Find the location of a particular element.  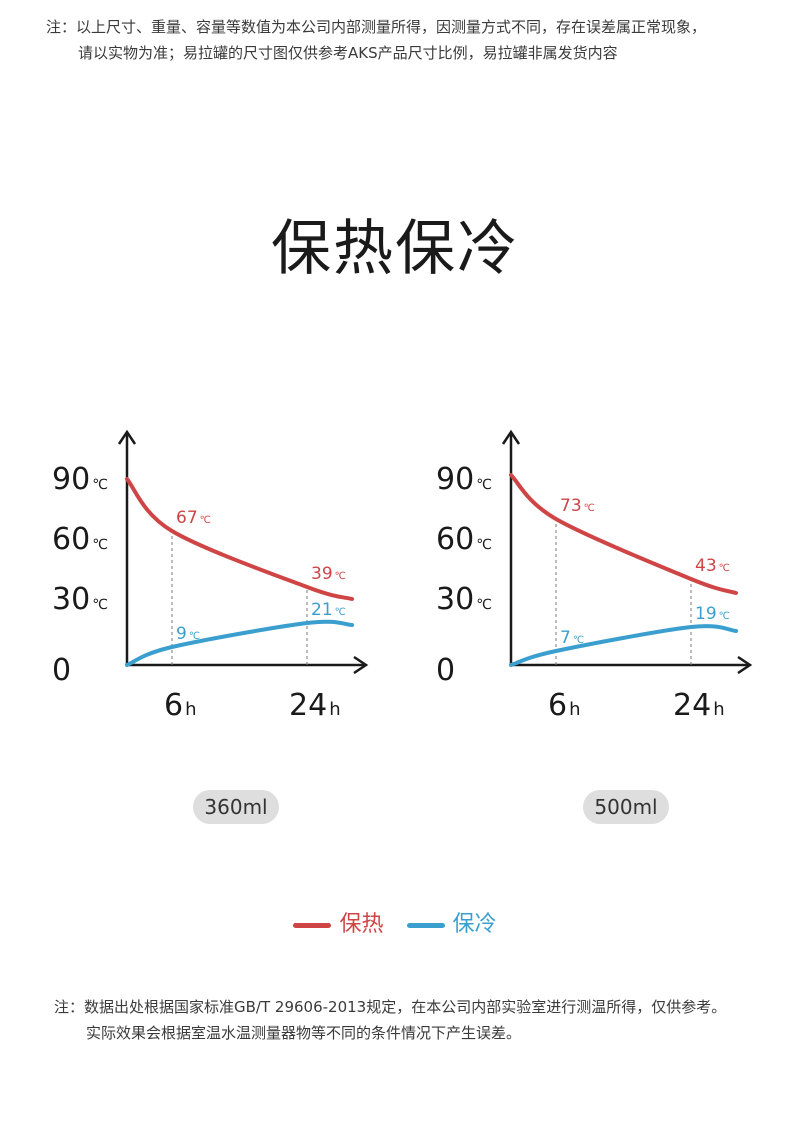

chart-360ml: 030 ℃60 ℃90 ℃6 h 24 h67 ℃39 ℃9 ℃21 ℃ is located at coordinates (210, 576).